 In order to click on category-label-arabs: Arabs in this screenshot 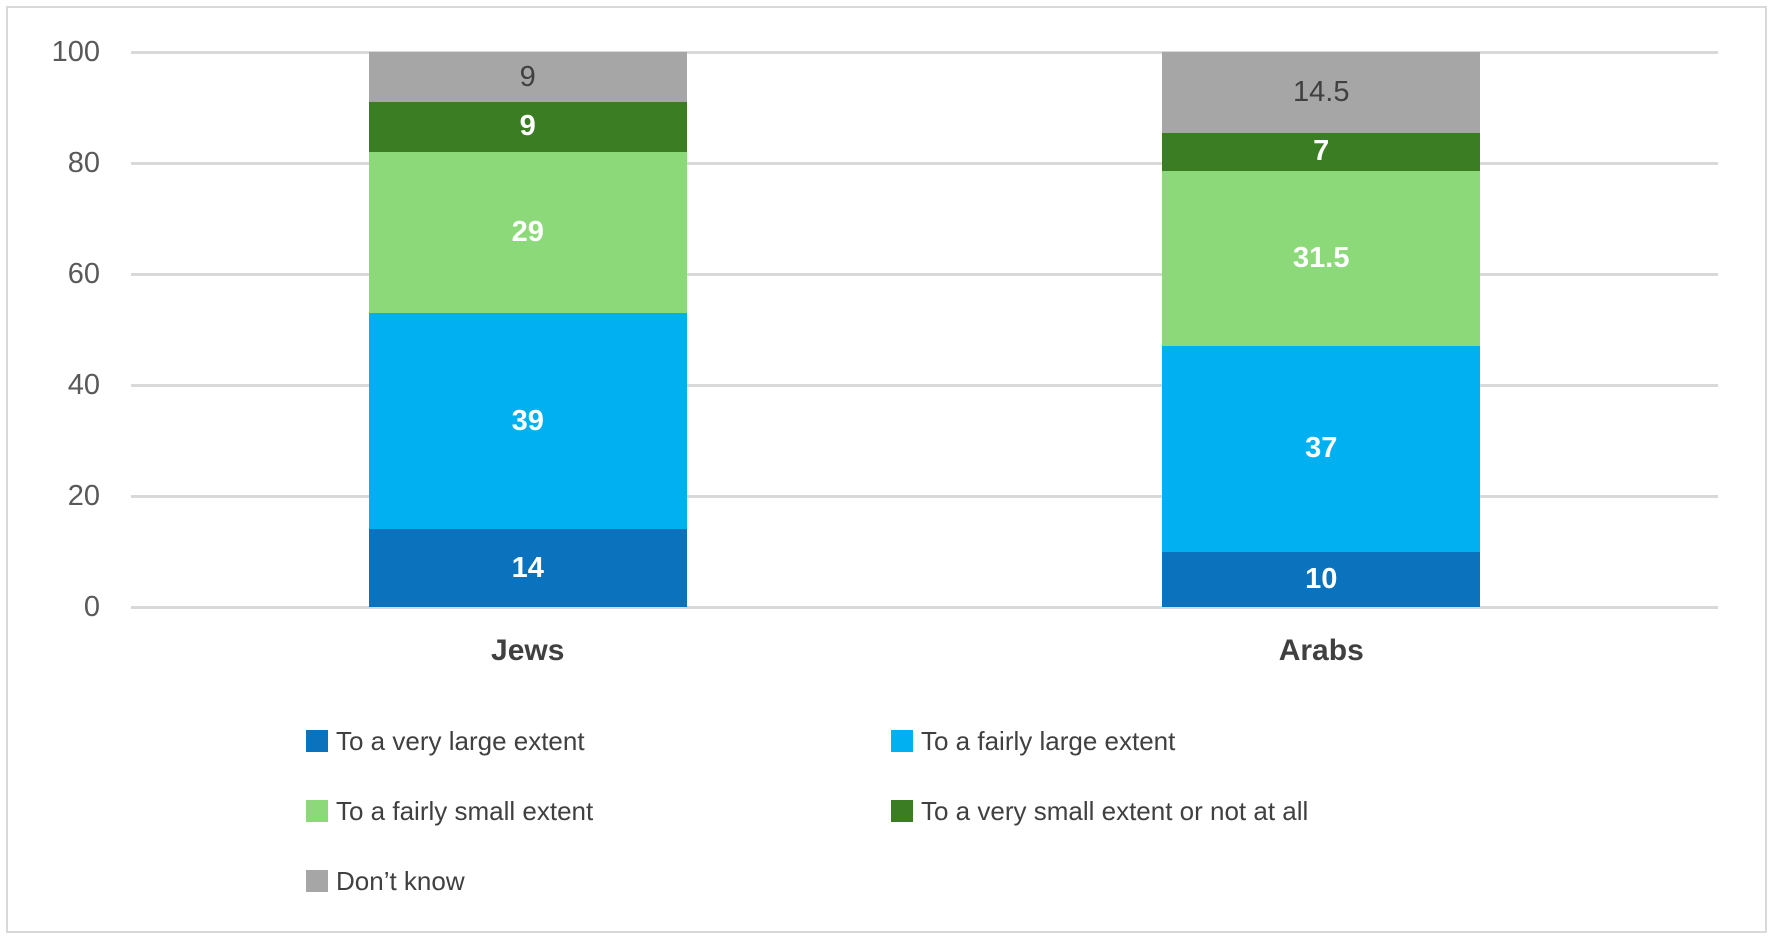, I will do `click(1321, 650)`.